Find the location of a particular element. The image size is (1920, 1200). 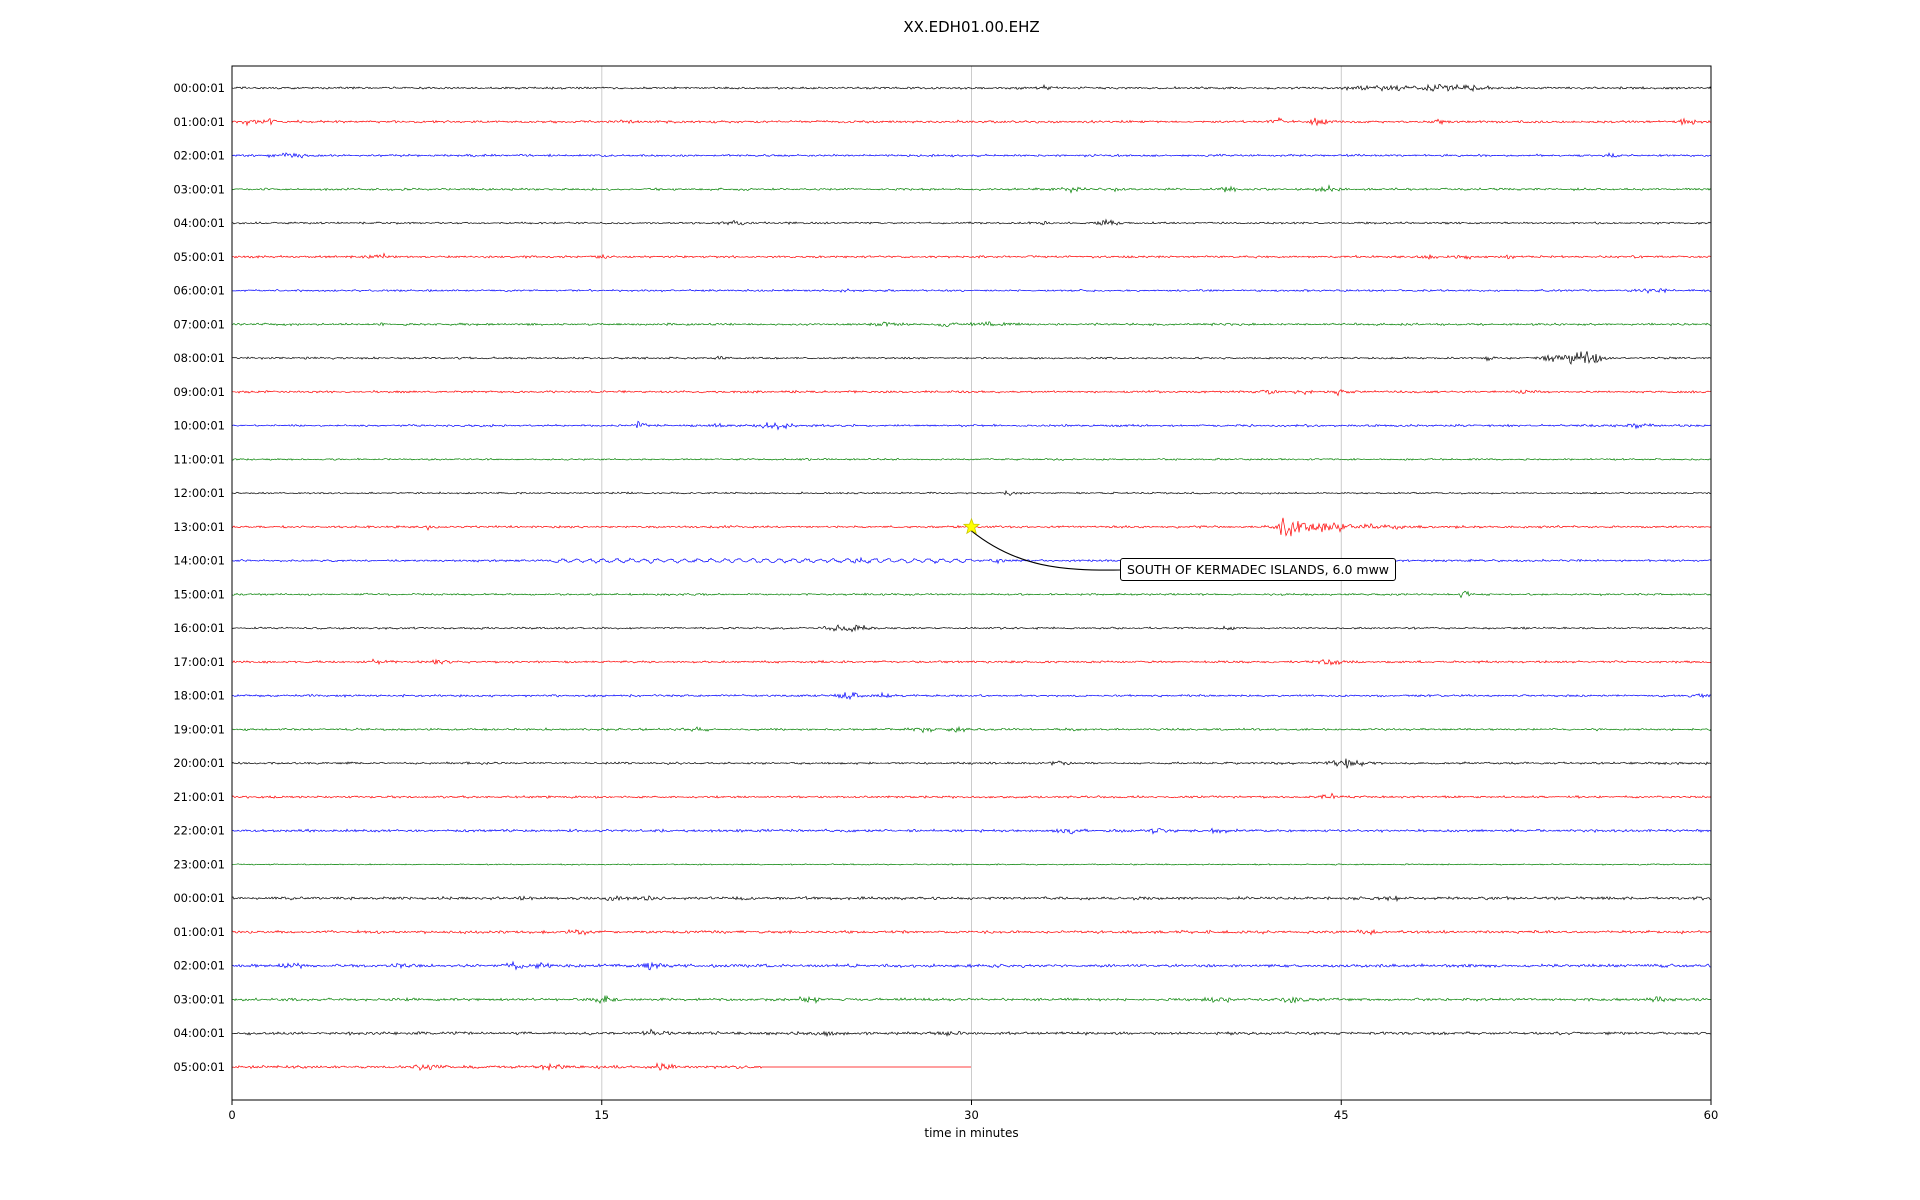

row-label-0: 00:00:01 is located at coordinates (199, 88).